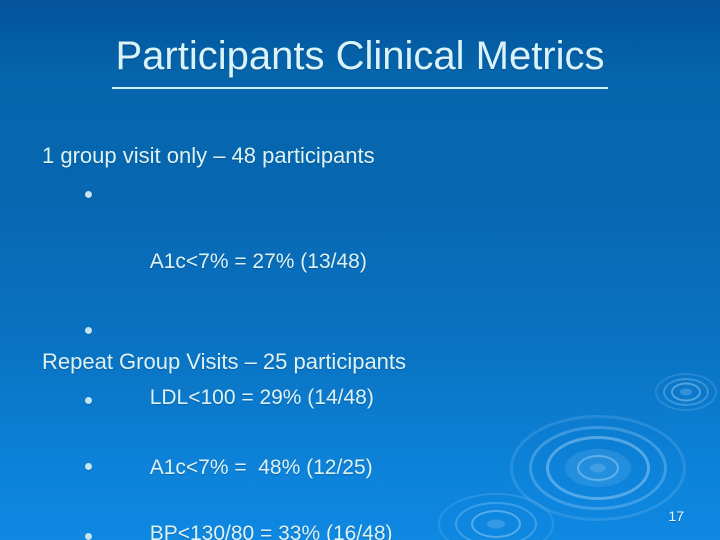  What do you see at coordinates (258, 261) in the screenshot?
I see `bullet-text: A1c<7% = 27% (13/48)` at bounding box center [258, 261].